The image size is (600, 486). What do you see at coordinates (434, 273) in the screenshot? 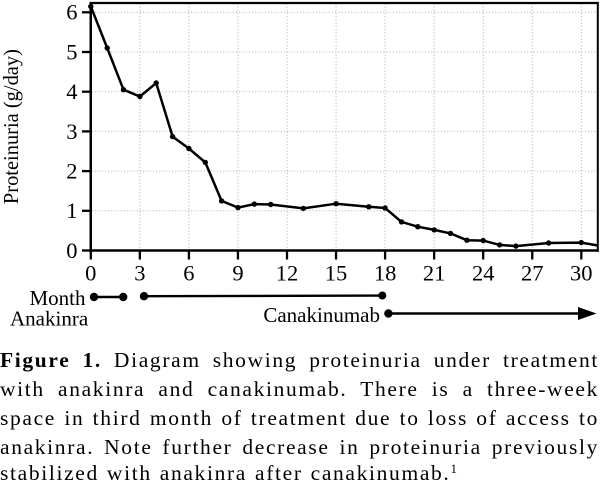
I see `svg-text: 21` at bounding box center [434, 273].